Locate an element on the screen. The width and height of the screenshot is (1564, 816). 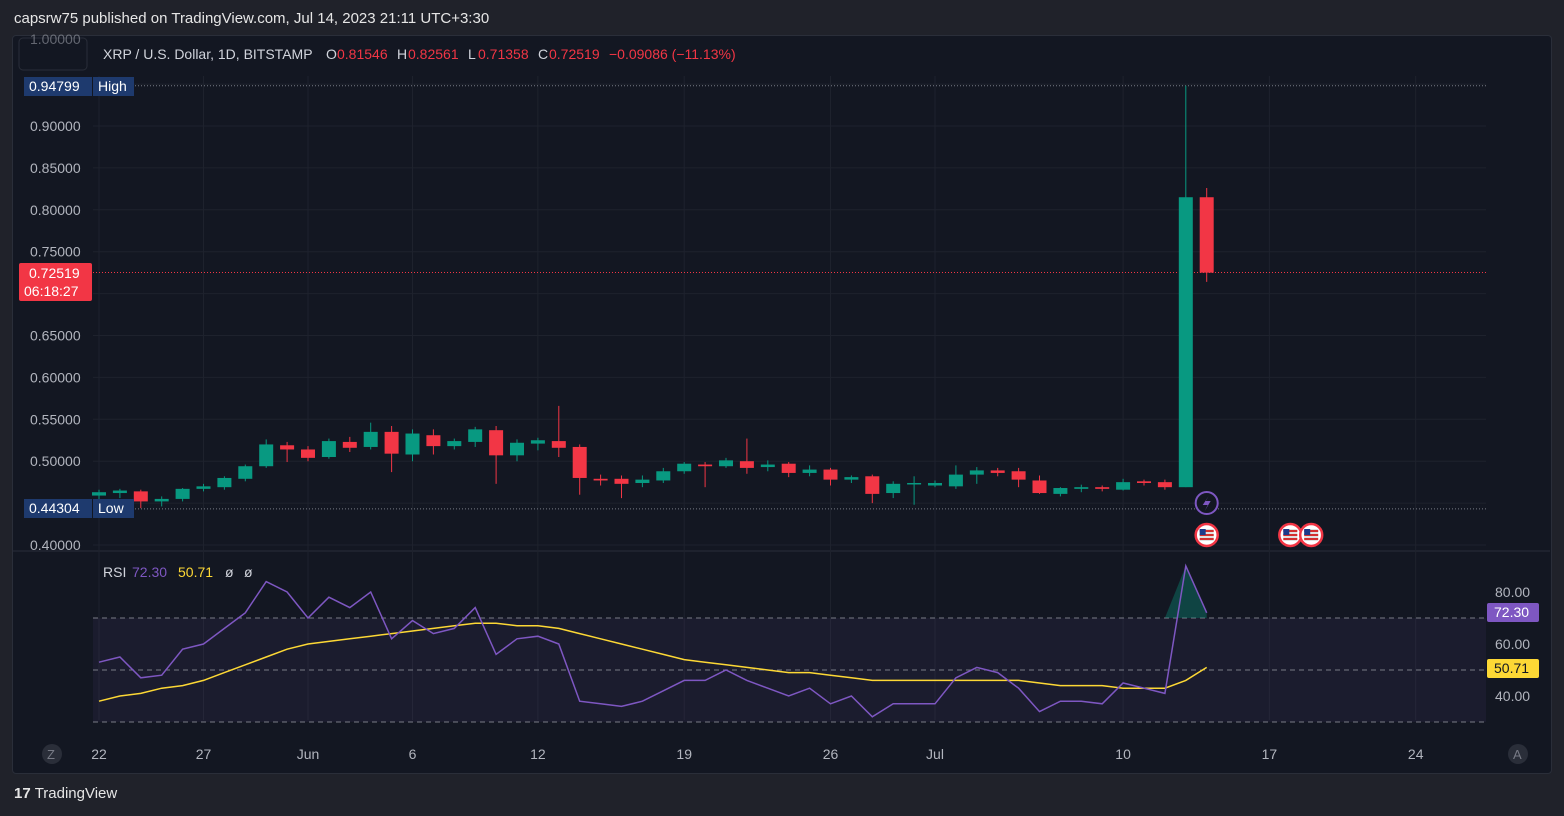
z-button-bg is located at coordinates (52, 754).